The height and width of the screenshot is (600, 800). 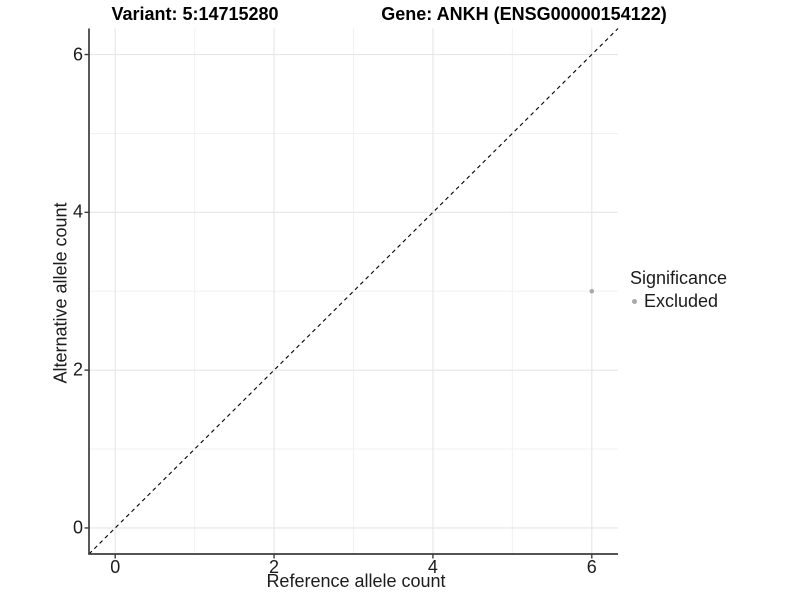 What do you see at coordinates (591, 567) in the screenshot?
I see `x-tick-label: 6` at bounding box center [591, 567].